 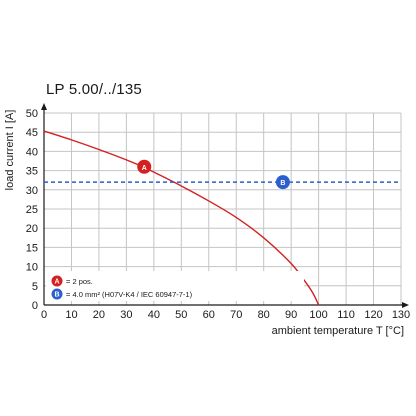 I want to click on x-tick-label: 50, so click(x=181, y=315).